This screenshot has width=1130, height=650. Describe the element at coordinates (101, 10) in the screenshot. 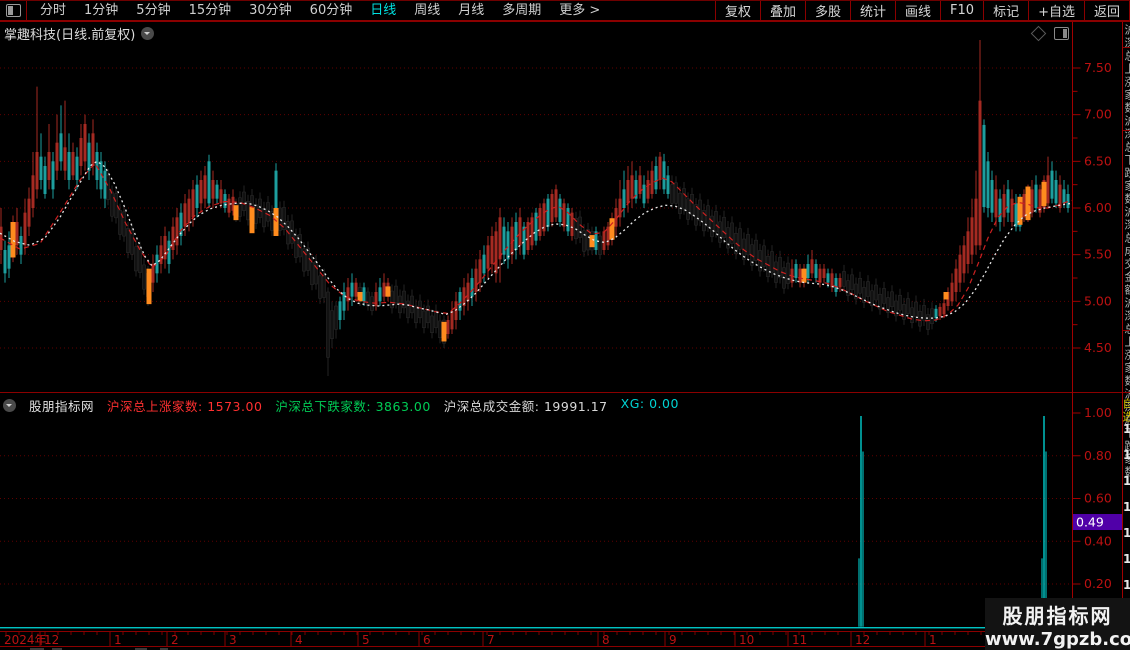

I see `period-tab-1: 1分钟` at that location.